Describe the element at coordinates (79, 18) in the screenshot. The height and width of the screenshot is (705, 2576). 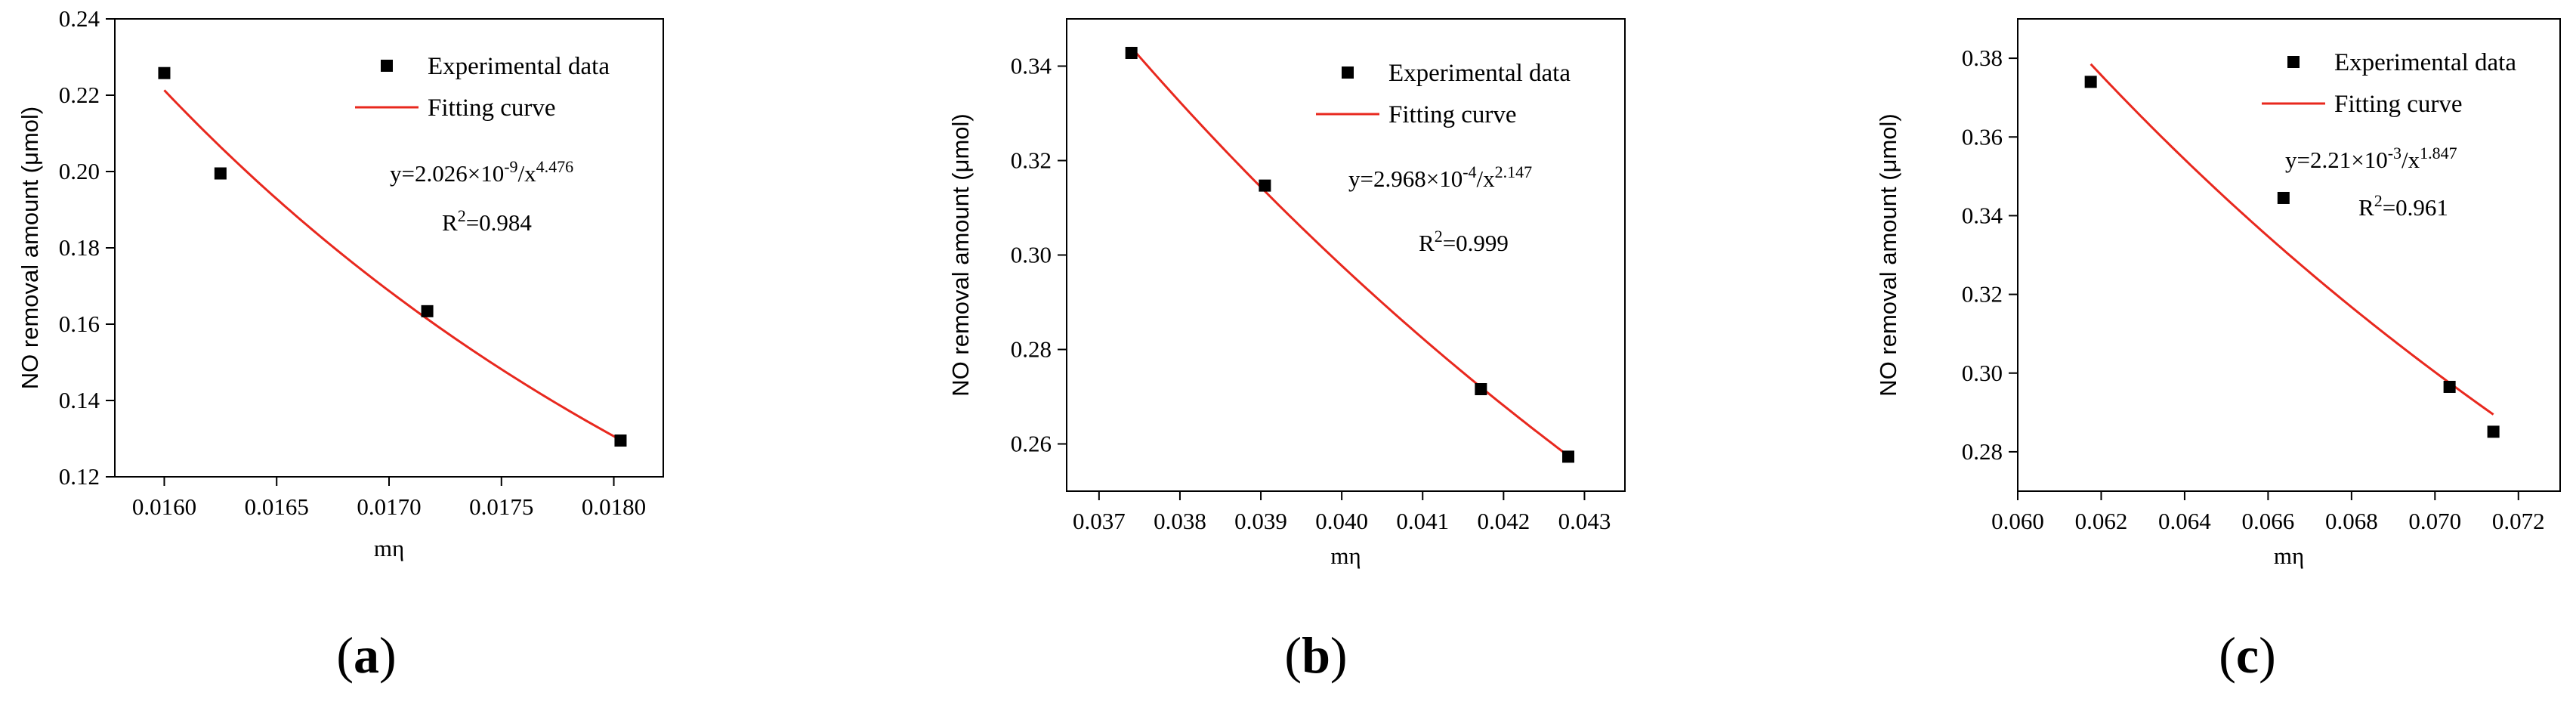
I see `y-tick-label: 0.24` at that location.